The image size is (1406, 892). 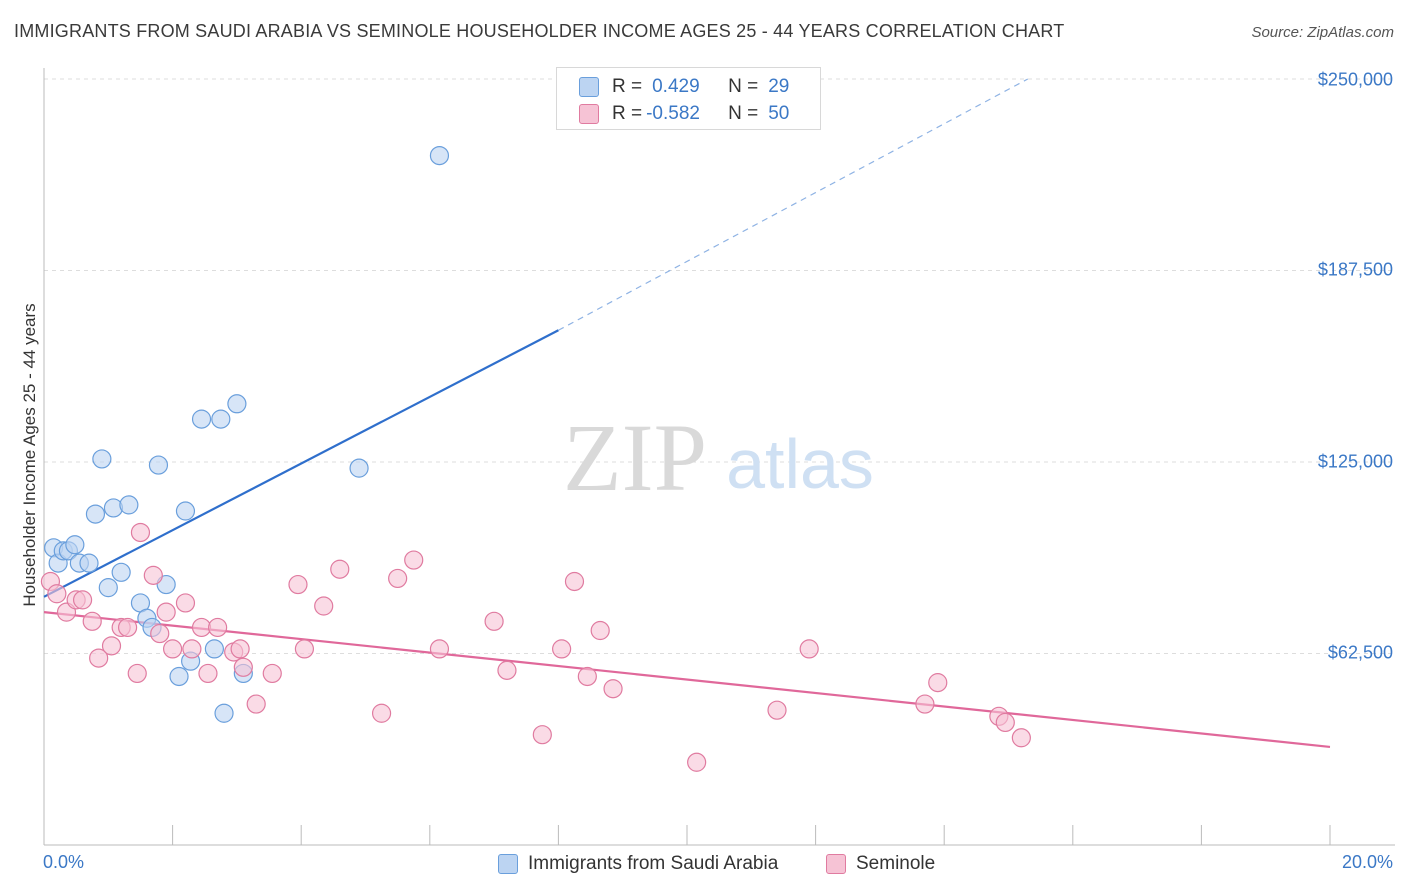 I want to click on legend-r-value: -0.582, so click(x=673, y=113).